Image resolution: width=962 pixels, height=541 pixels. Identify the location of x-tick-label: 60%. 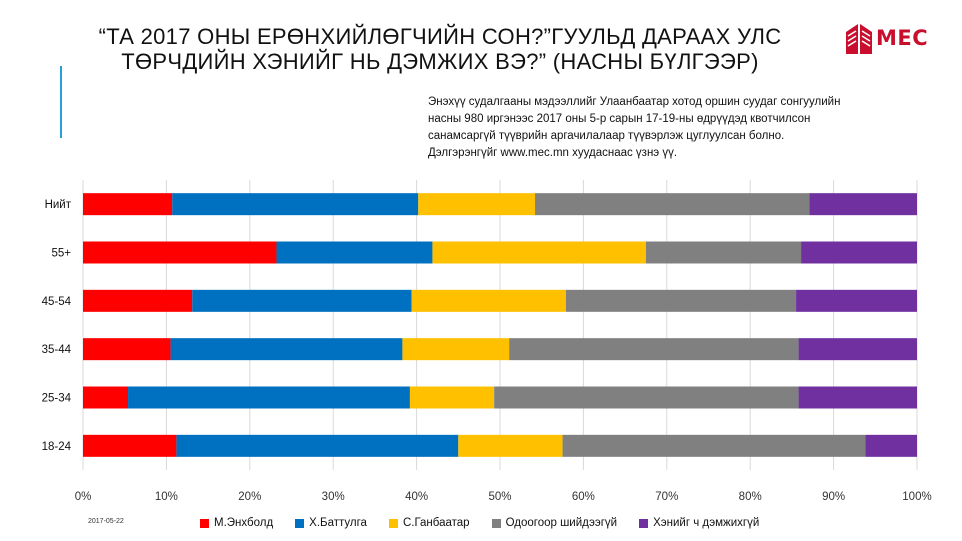
(583, 497).